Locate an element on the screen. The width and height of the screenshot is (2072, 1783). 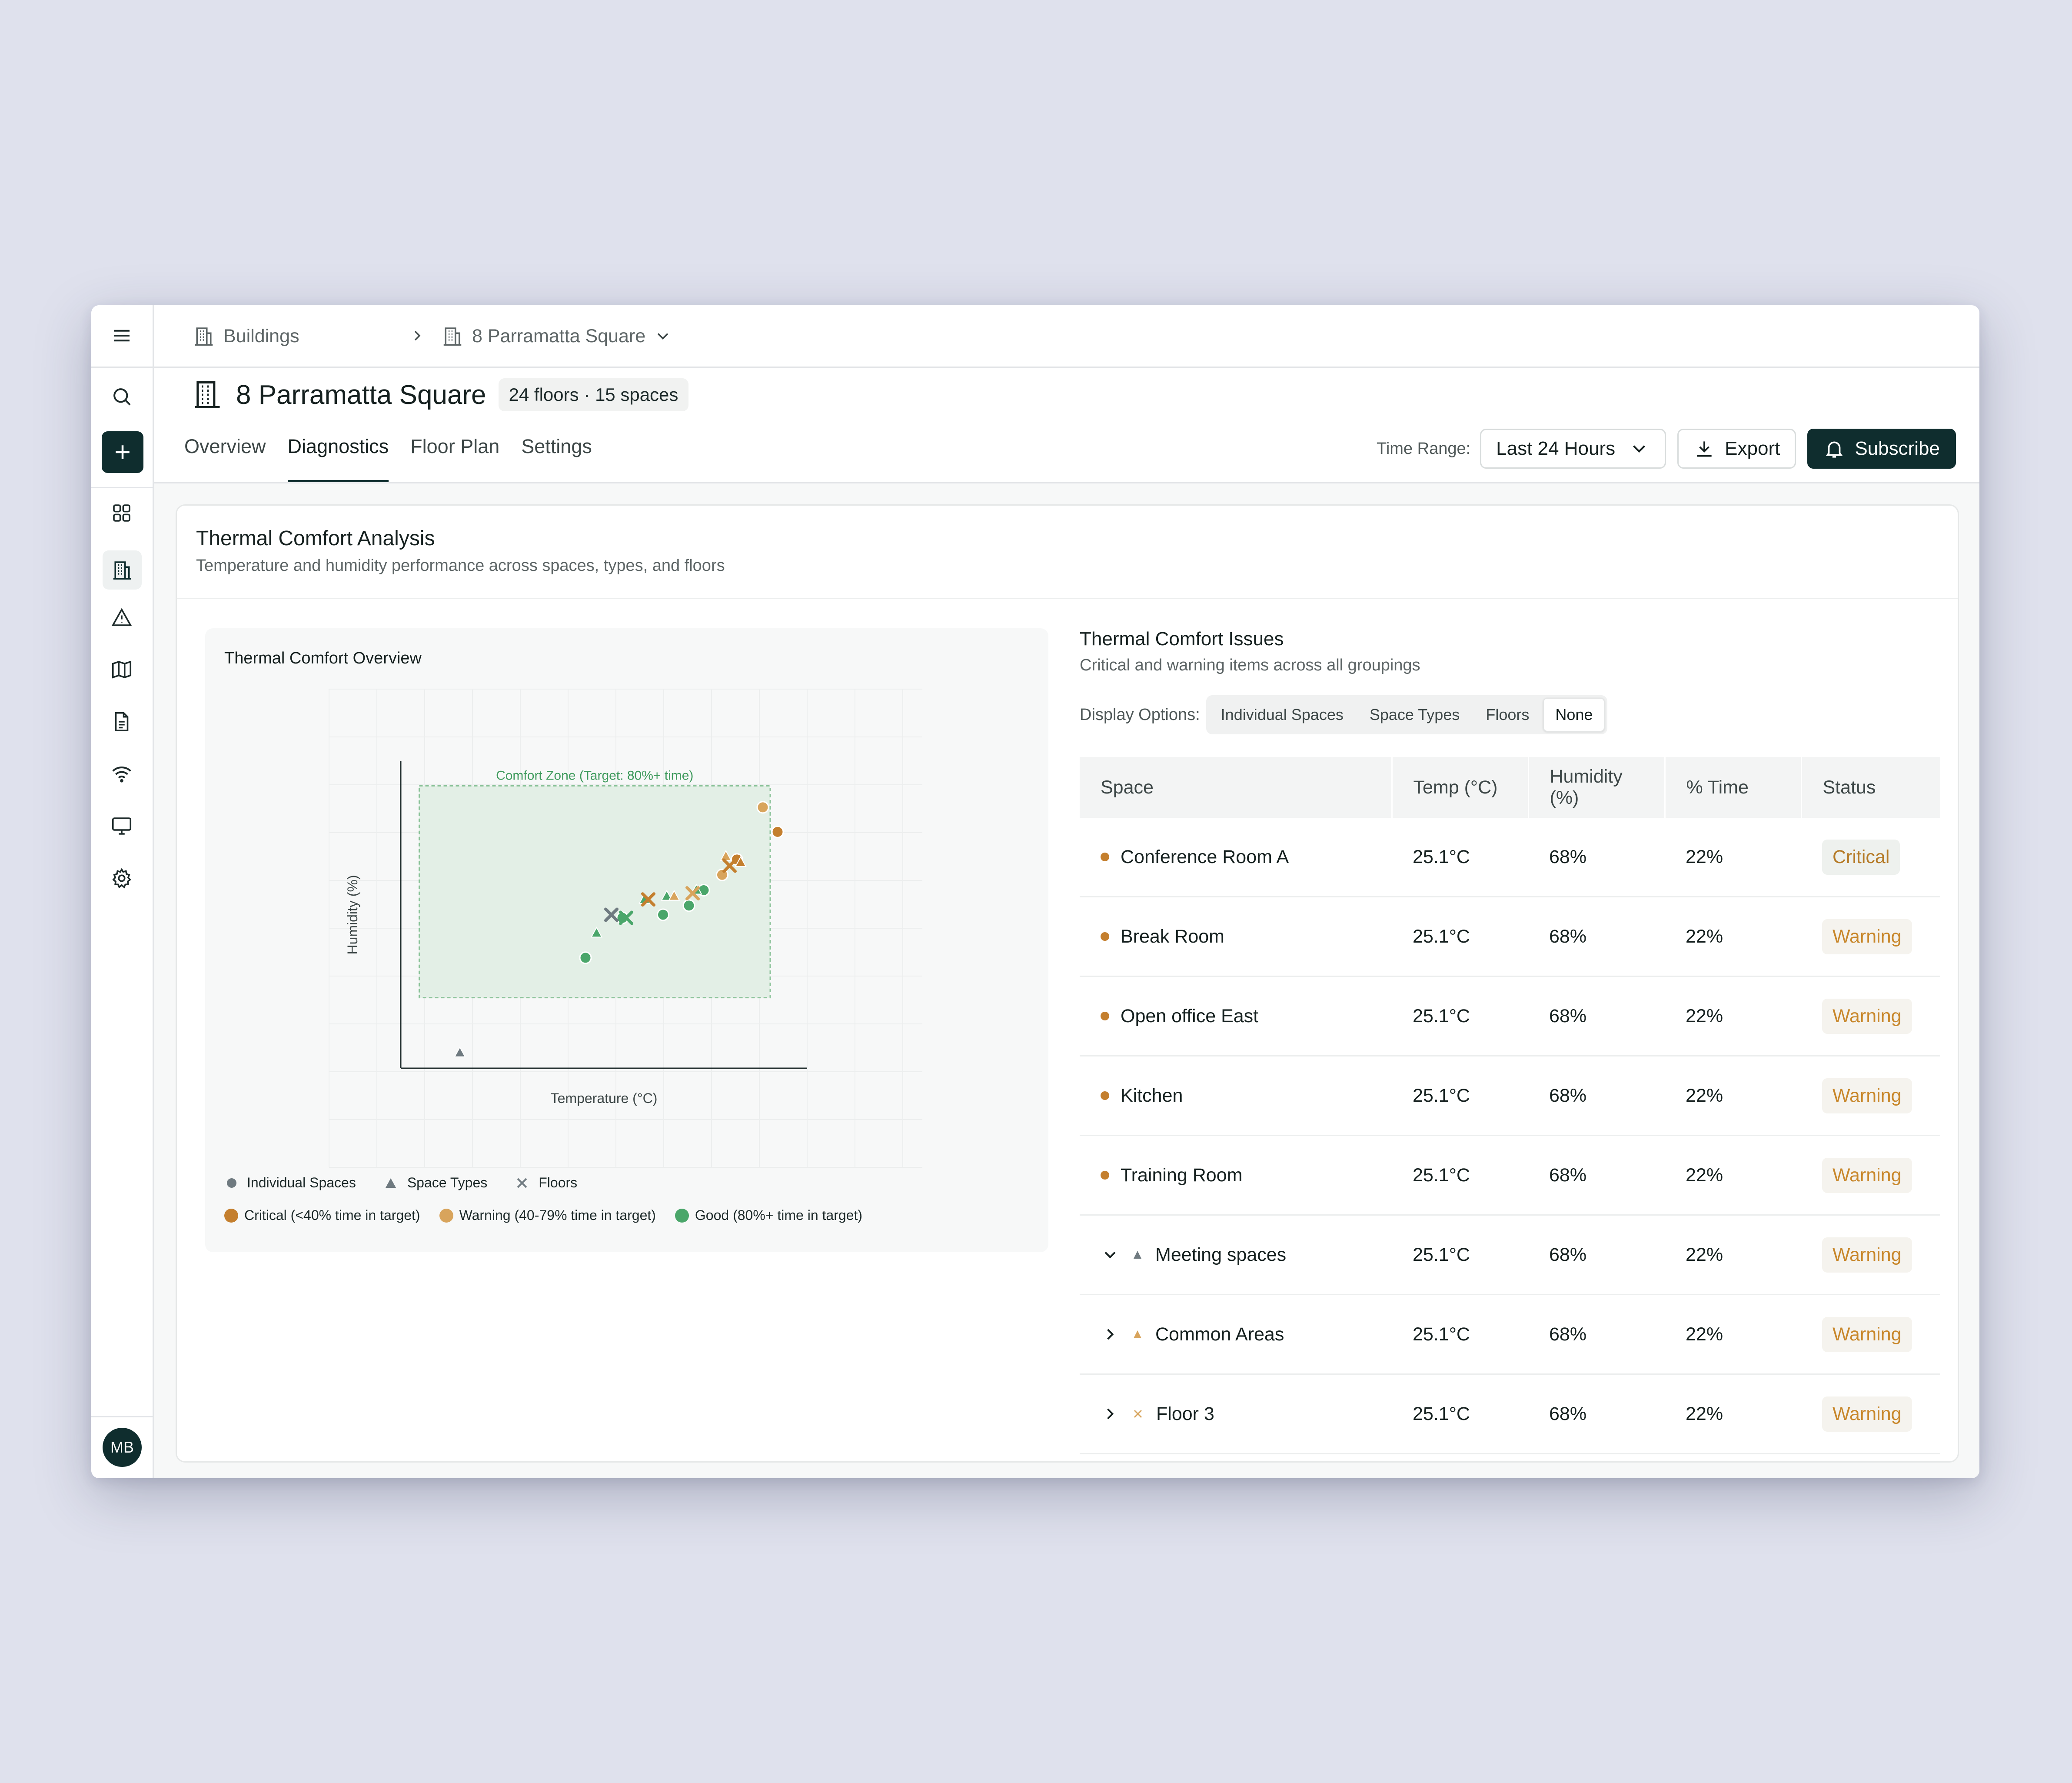
circle-marker-icon is located at coordinates (232, 1183).